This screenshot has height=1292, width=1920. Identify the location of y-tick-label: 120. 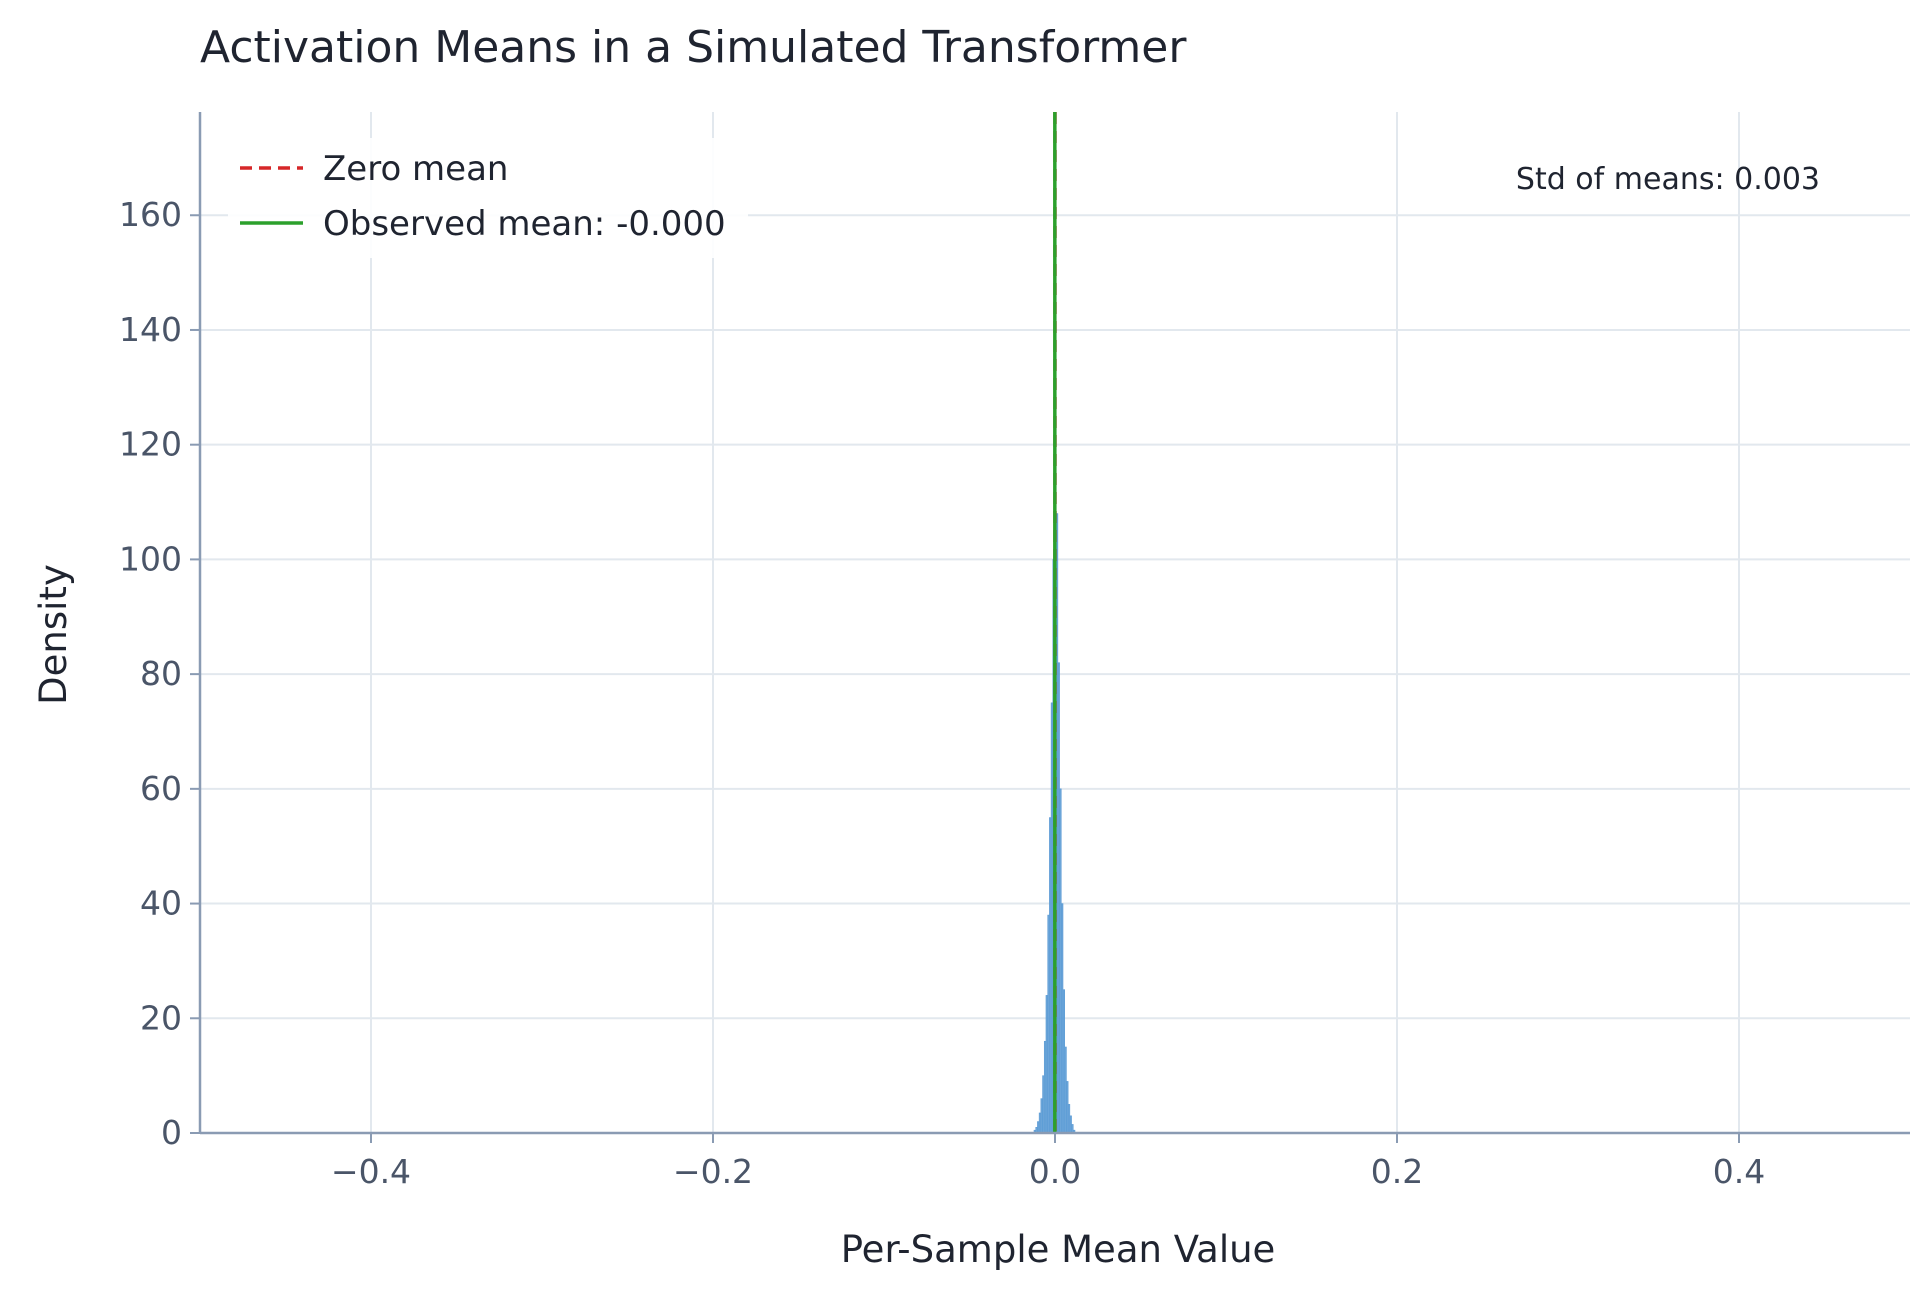
(150, 444).